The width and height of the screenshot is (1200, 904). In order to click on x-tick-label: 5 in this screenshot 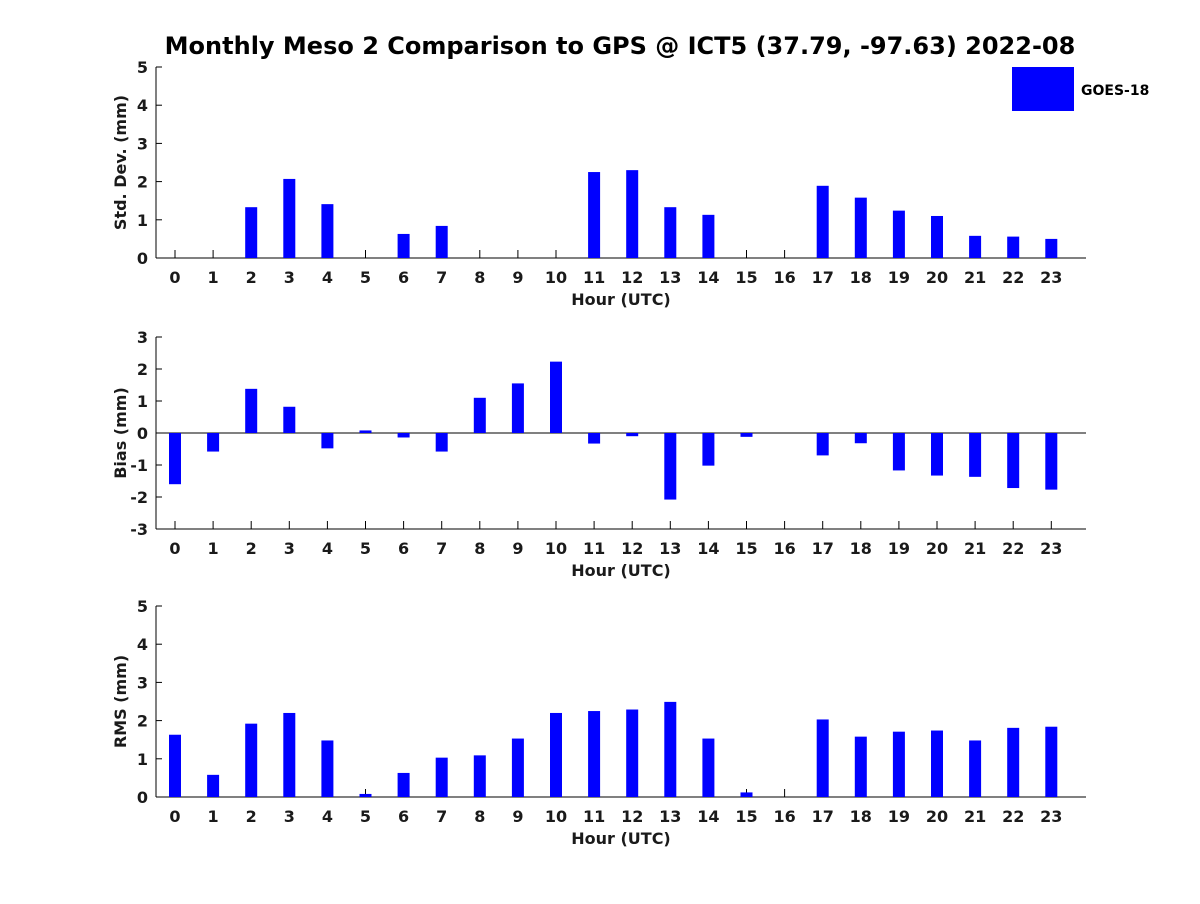, I will do `click(365, 277)`.